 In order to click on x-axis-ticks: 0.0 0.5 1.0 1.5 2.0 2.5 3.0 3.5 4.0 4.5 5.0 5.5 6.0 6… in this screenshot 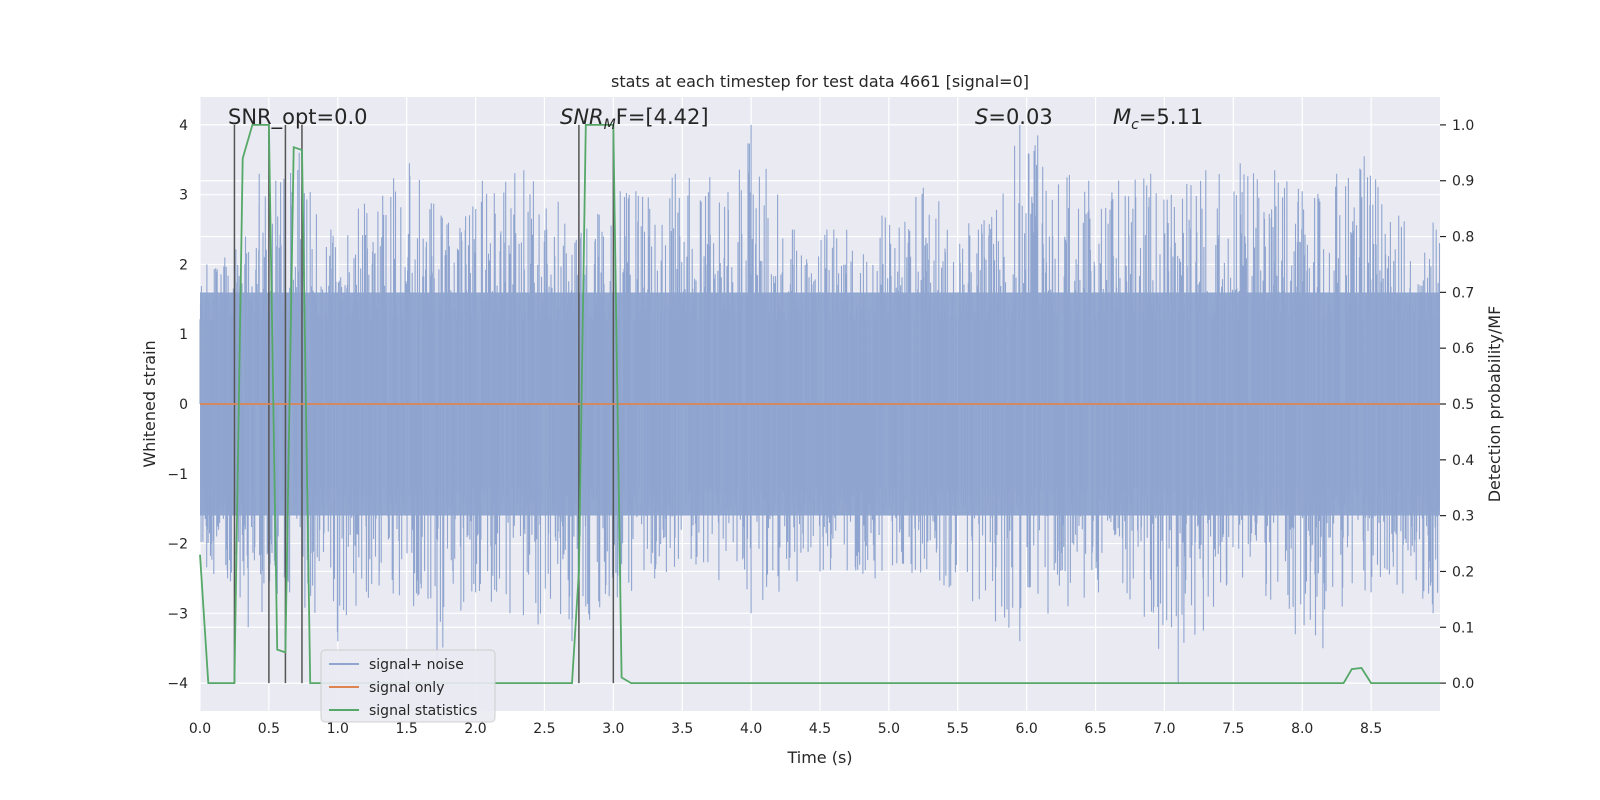, I will do `click(785, 729)`.